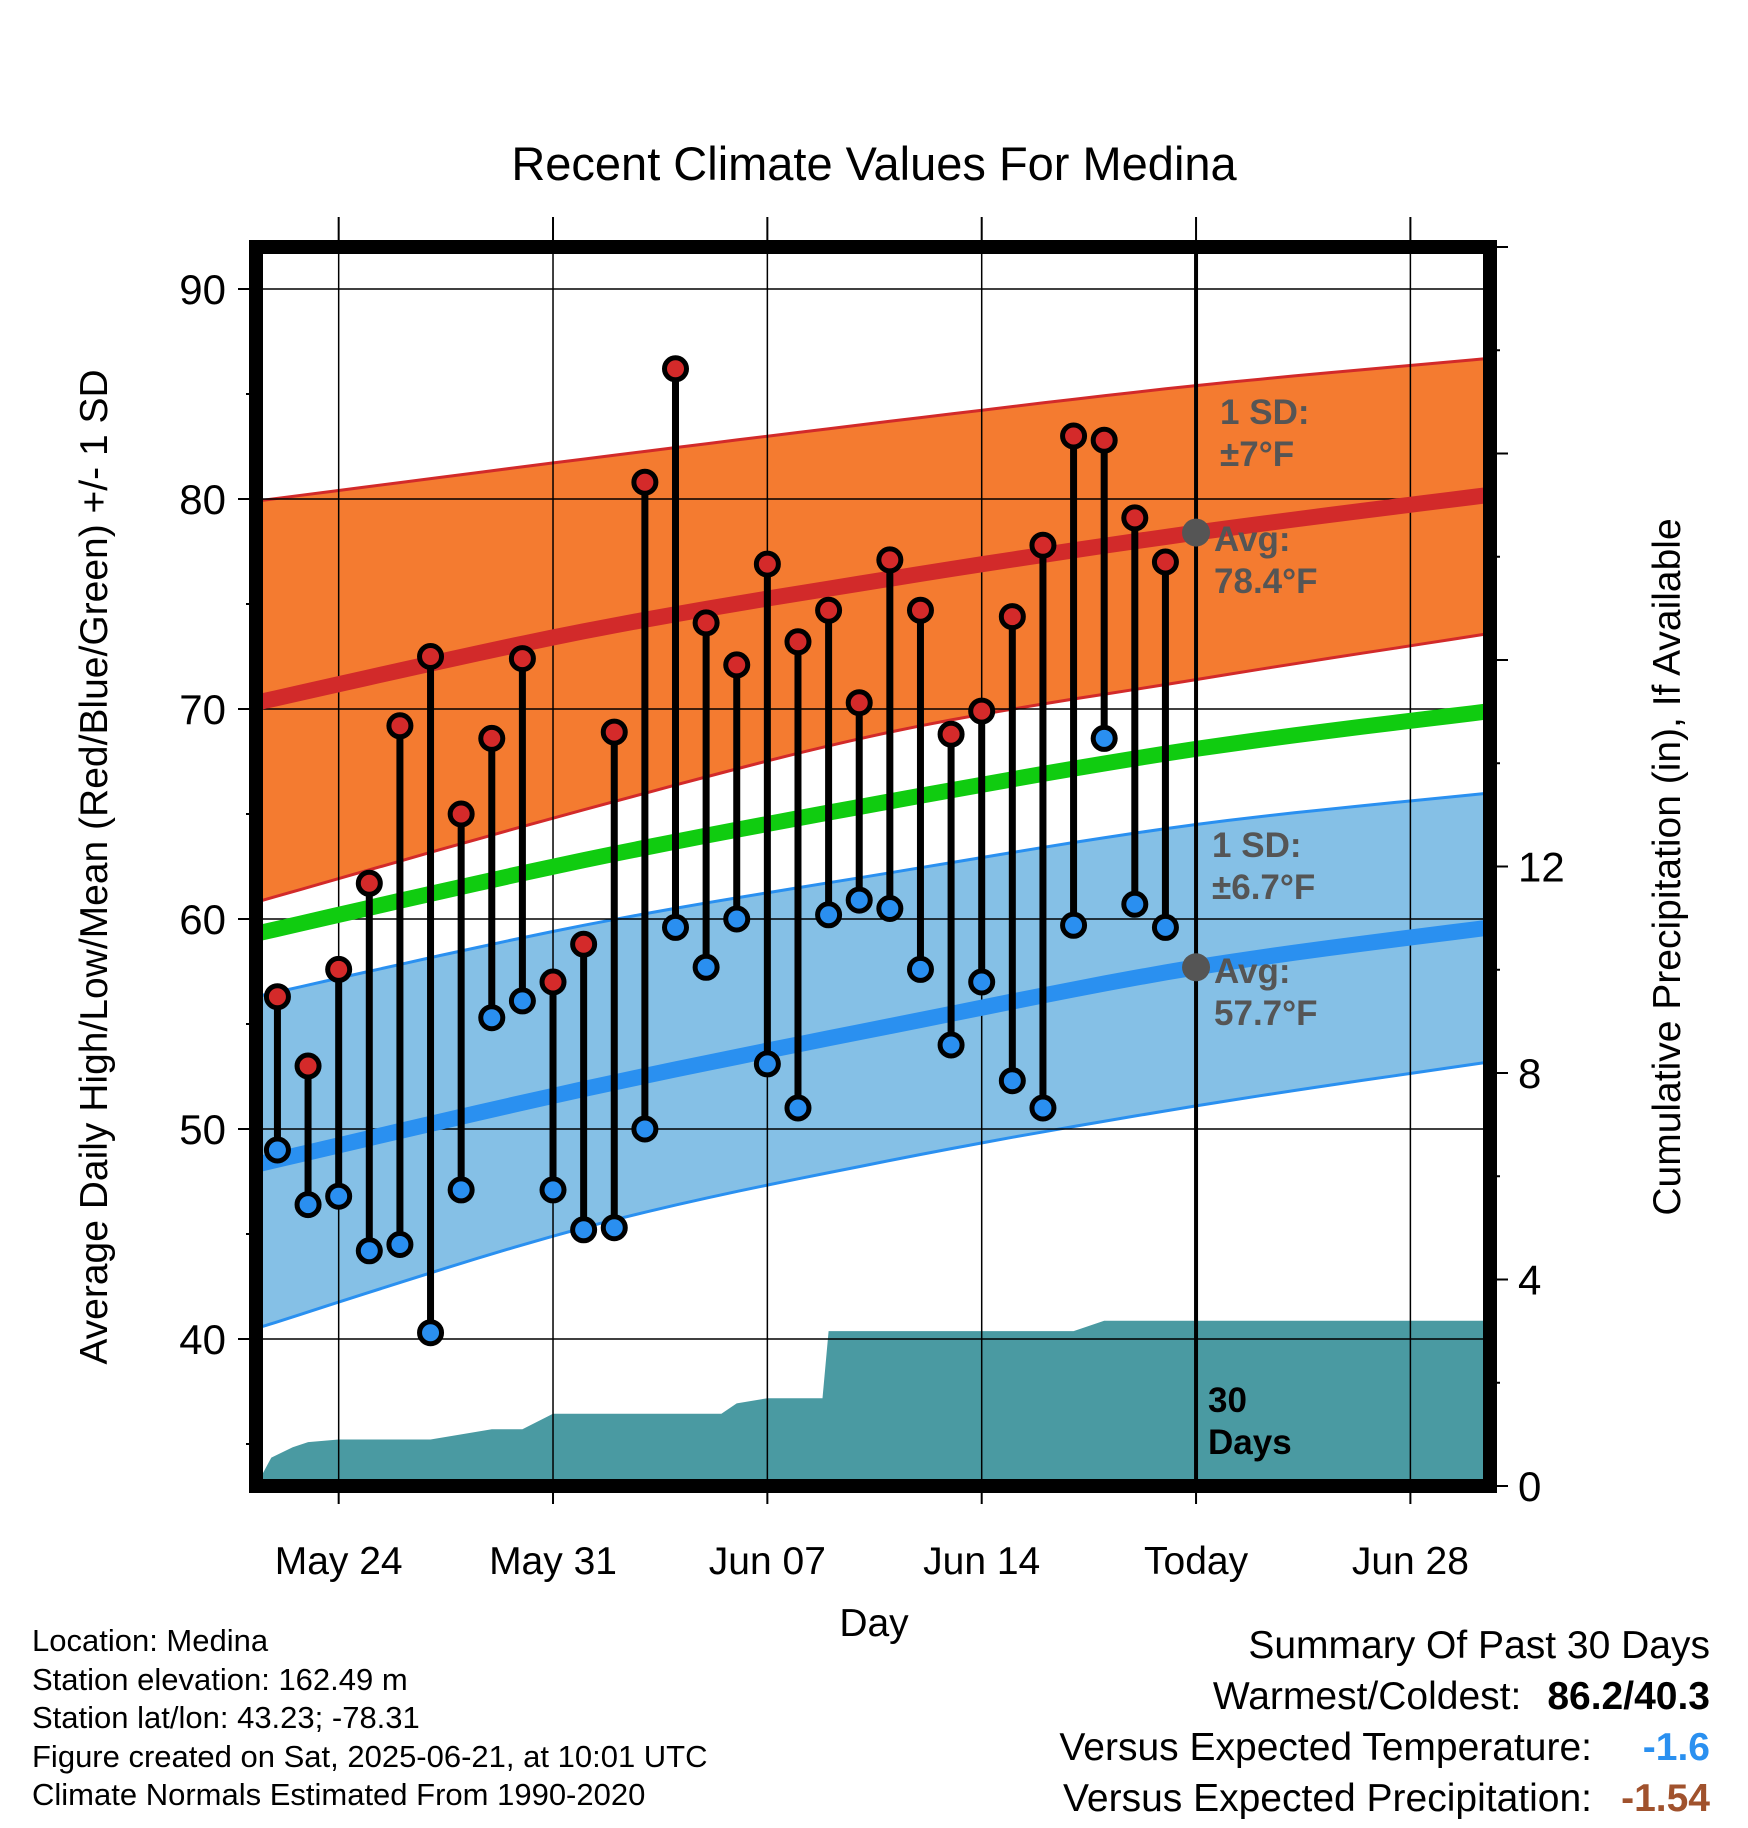 The image size is (1748, 1828). I want to click on precip-label: Versus Expected Precipitation:, so click(1327, 1798).